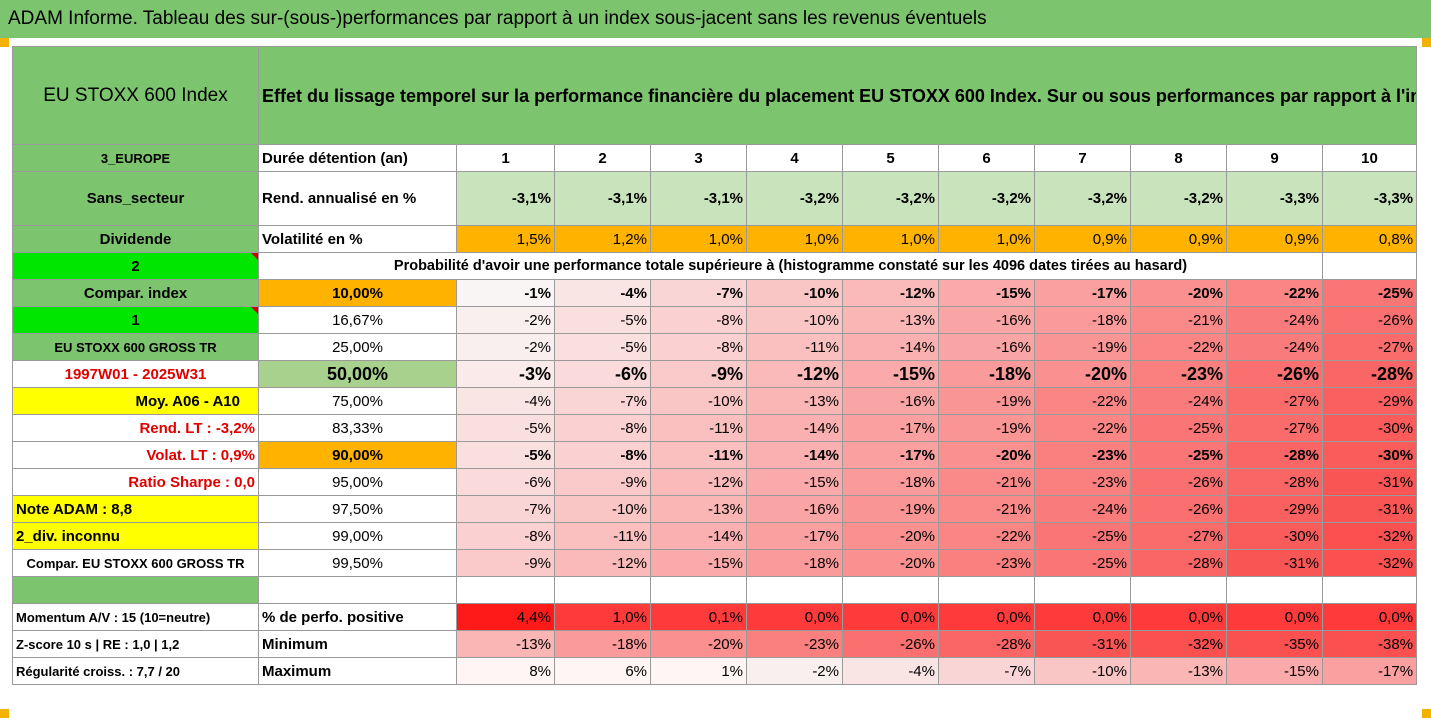  Describe the element at coordinates (357, 320) in the screenshot. I see `percentile-value: 16,67%` at that location.